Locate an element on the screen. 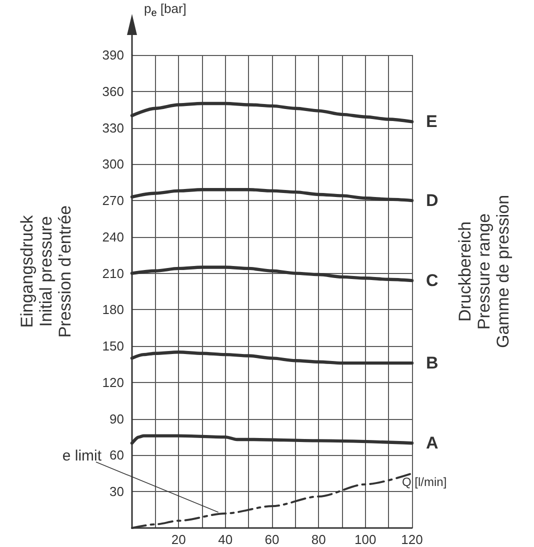 This screenshot has width=534, height=547. series-label: E is located at coordinates (432, 122).